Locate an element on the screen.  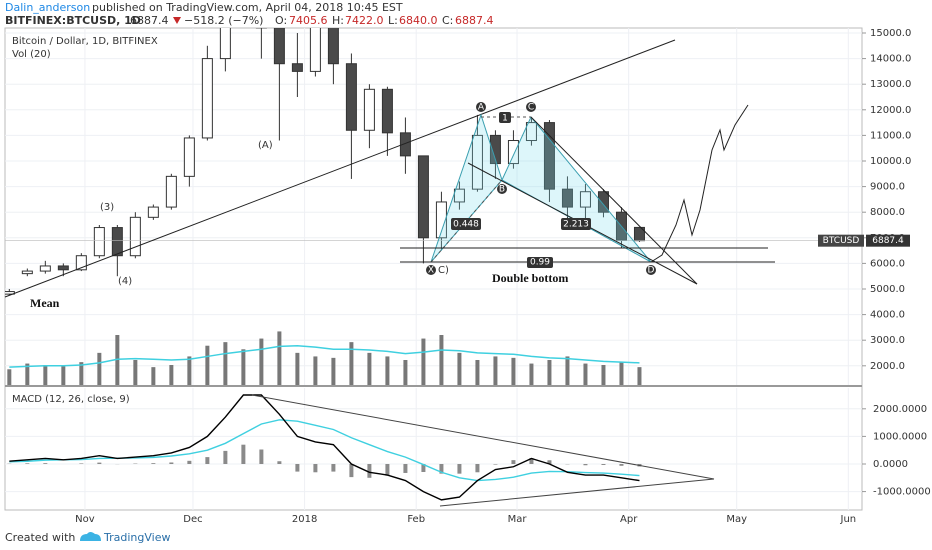
author: Dalin_anderson is located at coordinates (47, 7).